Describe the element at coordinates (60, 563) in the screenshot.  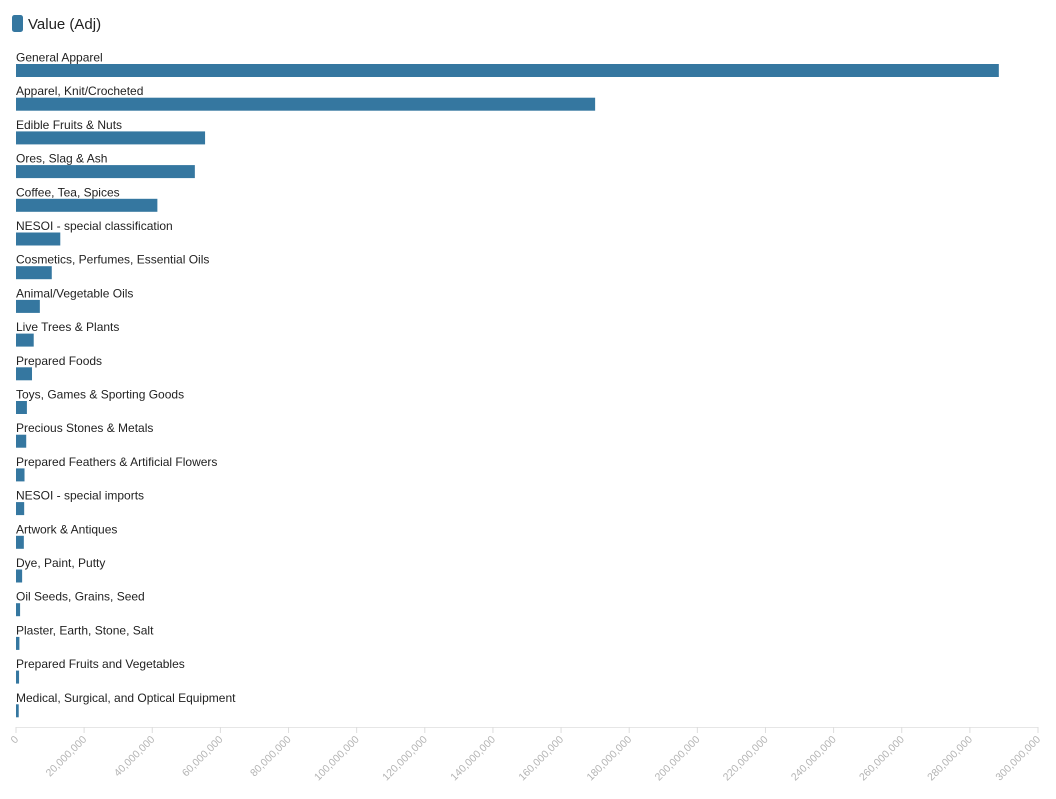
I see `category-label: Dye, Paint, Putty` at that location.